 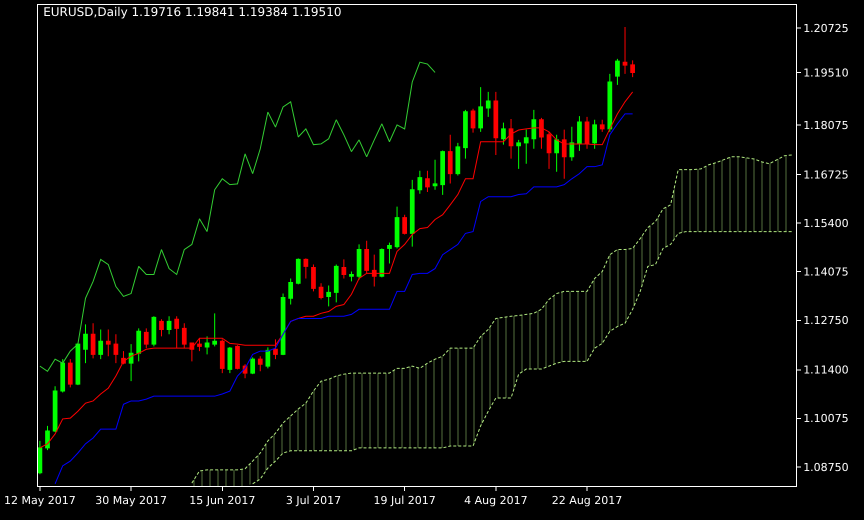 I want to click on y-tick-label: 1.20725, so click(x=826, y=28).